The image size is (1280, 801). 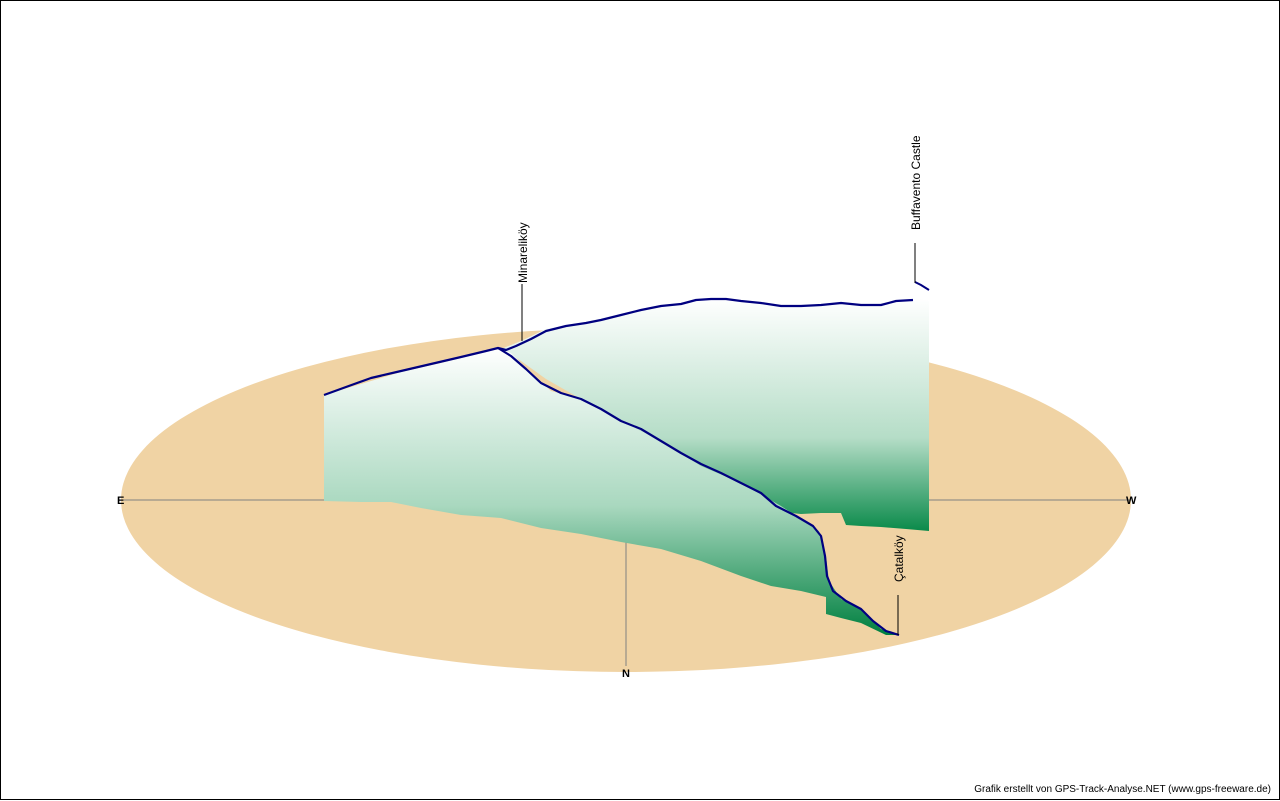 What do you see at coordinates (916, 182) in the screenshot?
I see `buffavento-label: Buffavento Castle` at bounding box center [916, 182].